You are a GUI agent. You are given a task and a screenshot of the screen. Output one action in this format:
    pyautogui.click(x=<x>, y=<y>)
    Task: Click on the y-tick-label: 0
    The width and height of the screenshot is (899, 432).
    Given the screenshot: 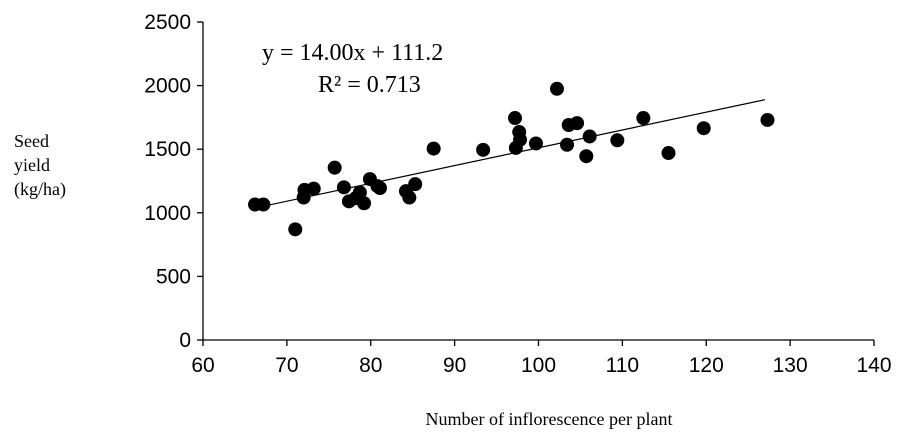 What is the action you would take?
    pyautogui.click(x=185, y=340)
    